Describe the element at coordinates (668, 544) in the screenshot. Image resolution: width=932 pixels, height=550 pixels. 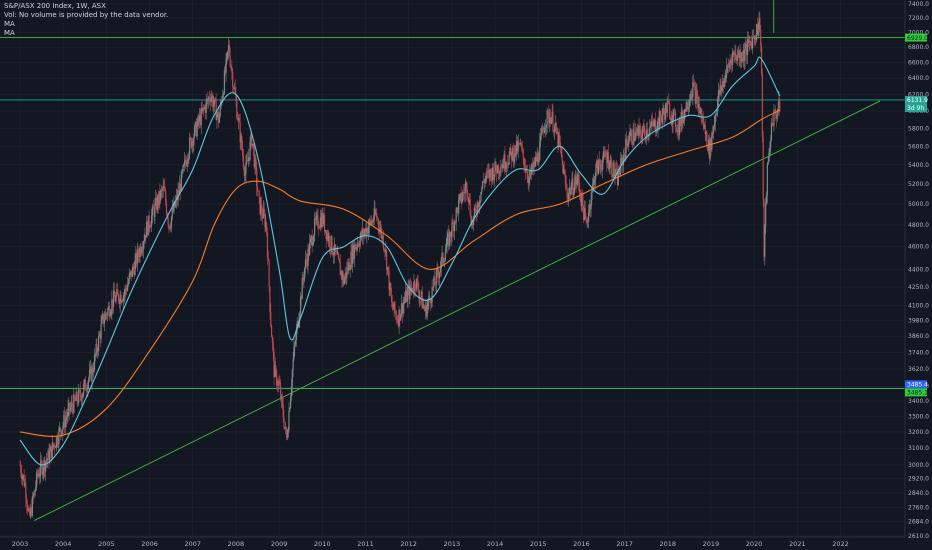
I see `year-tick-label: 2018` at that location.